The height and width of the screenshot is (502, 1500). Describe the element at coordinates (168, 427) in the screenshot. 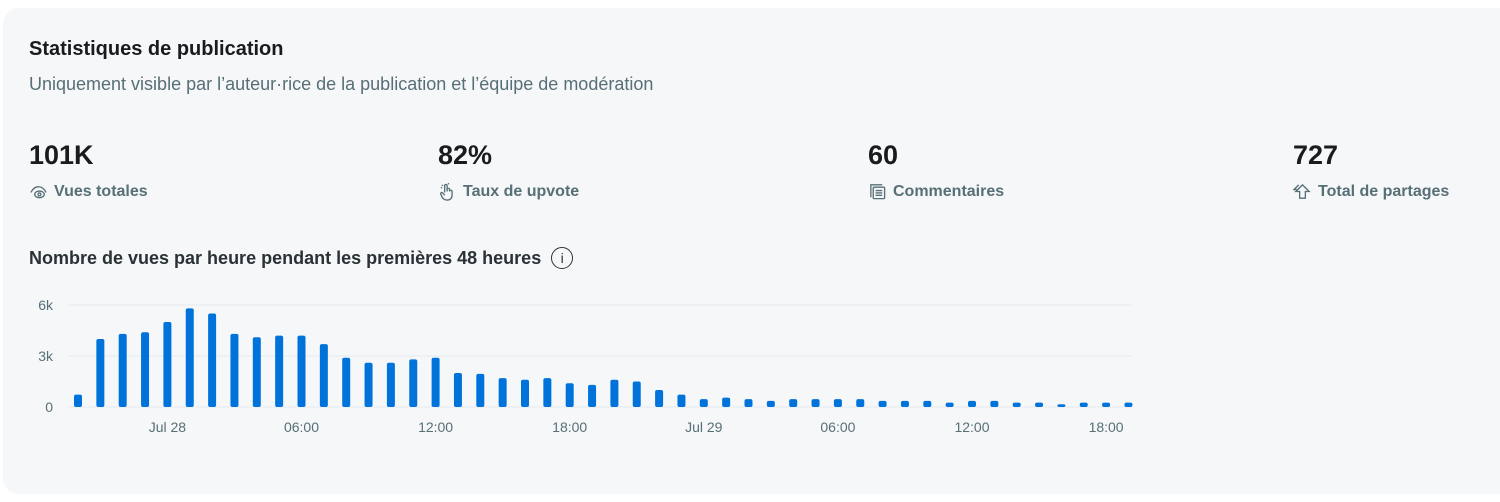

I see `x-tick-label: Jul 28` at that location.